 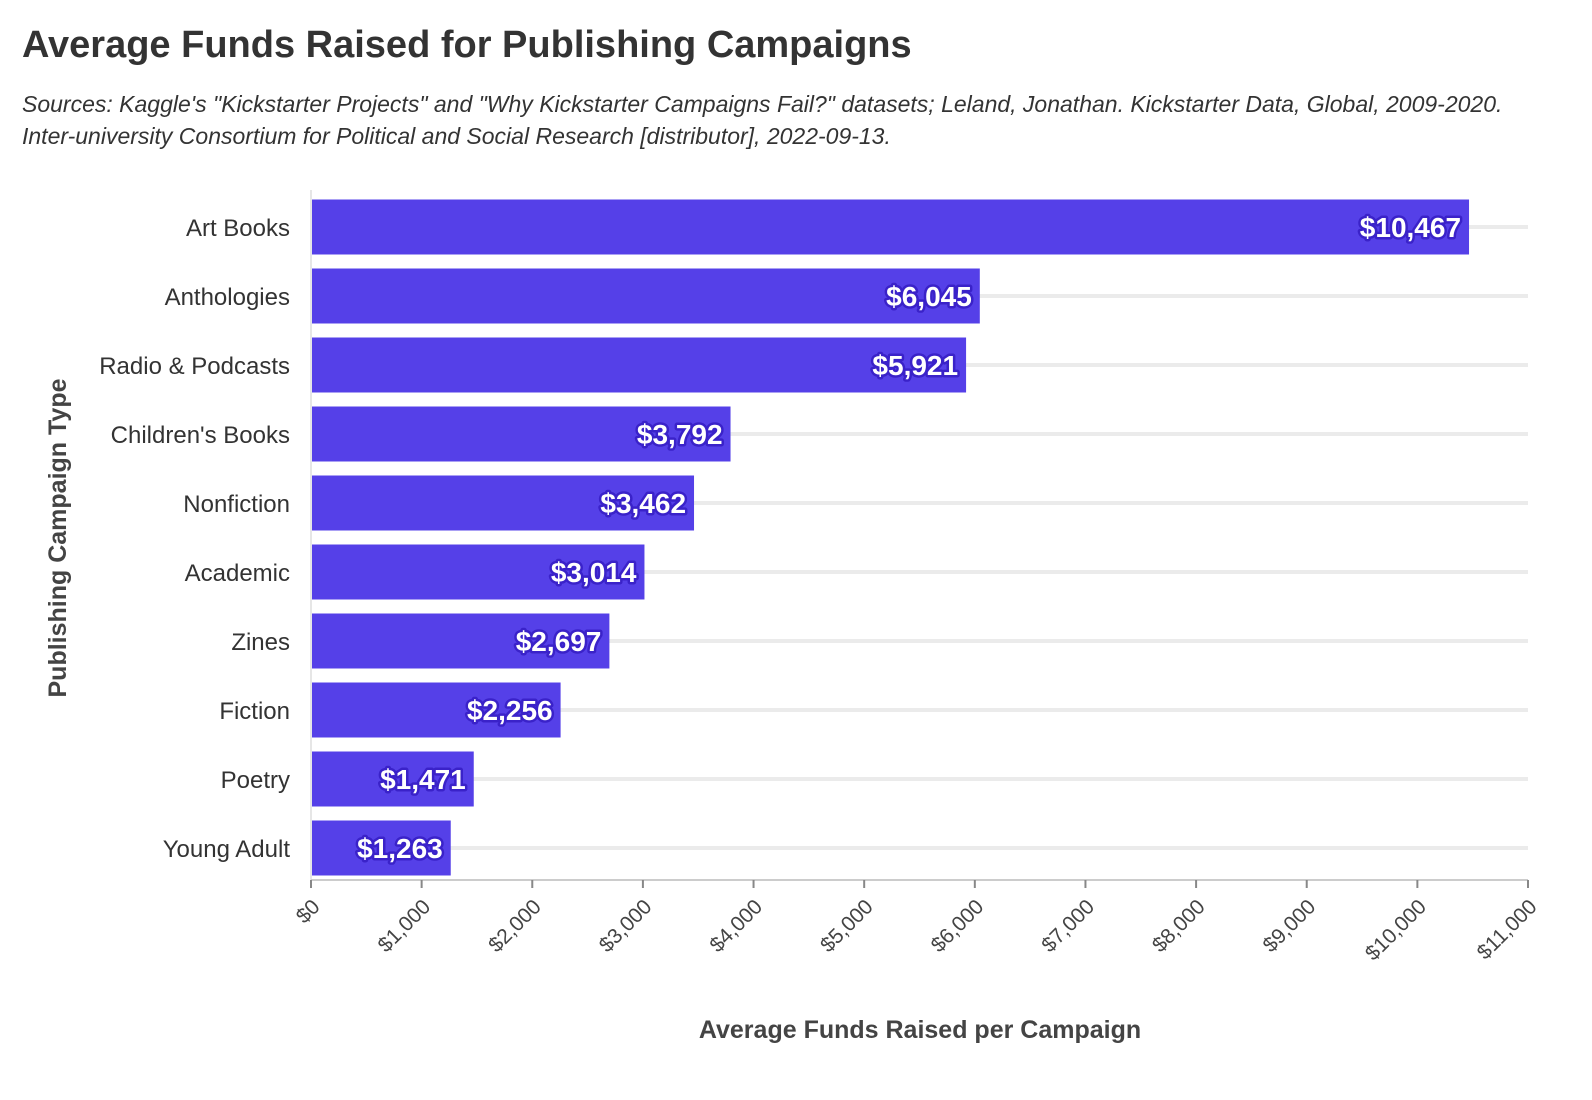 What do you see at coordinates (227, 849) in the screenshot?
I see `category-label: Young Adult` at bounding box center [227, 849].